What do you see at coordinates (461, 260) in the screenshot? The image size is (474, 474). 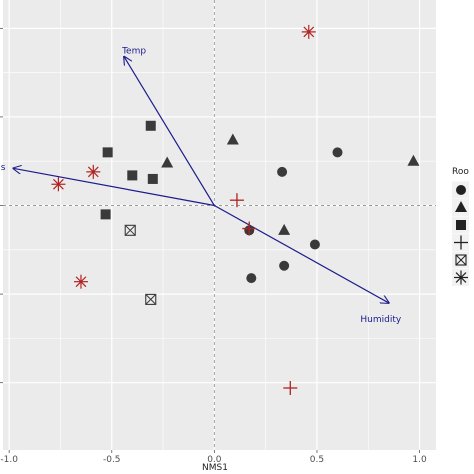 I see `legend-key-square-cross` at bounding box center [461, 260].